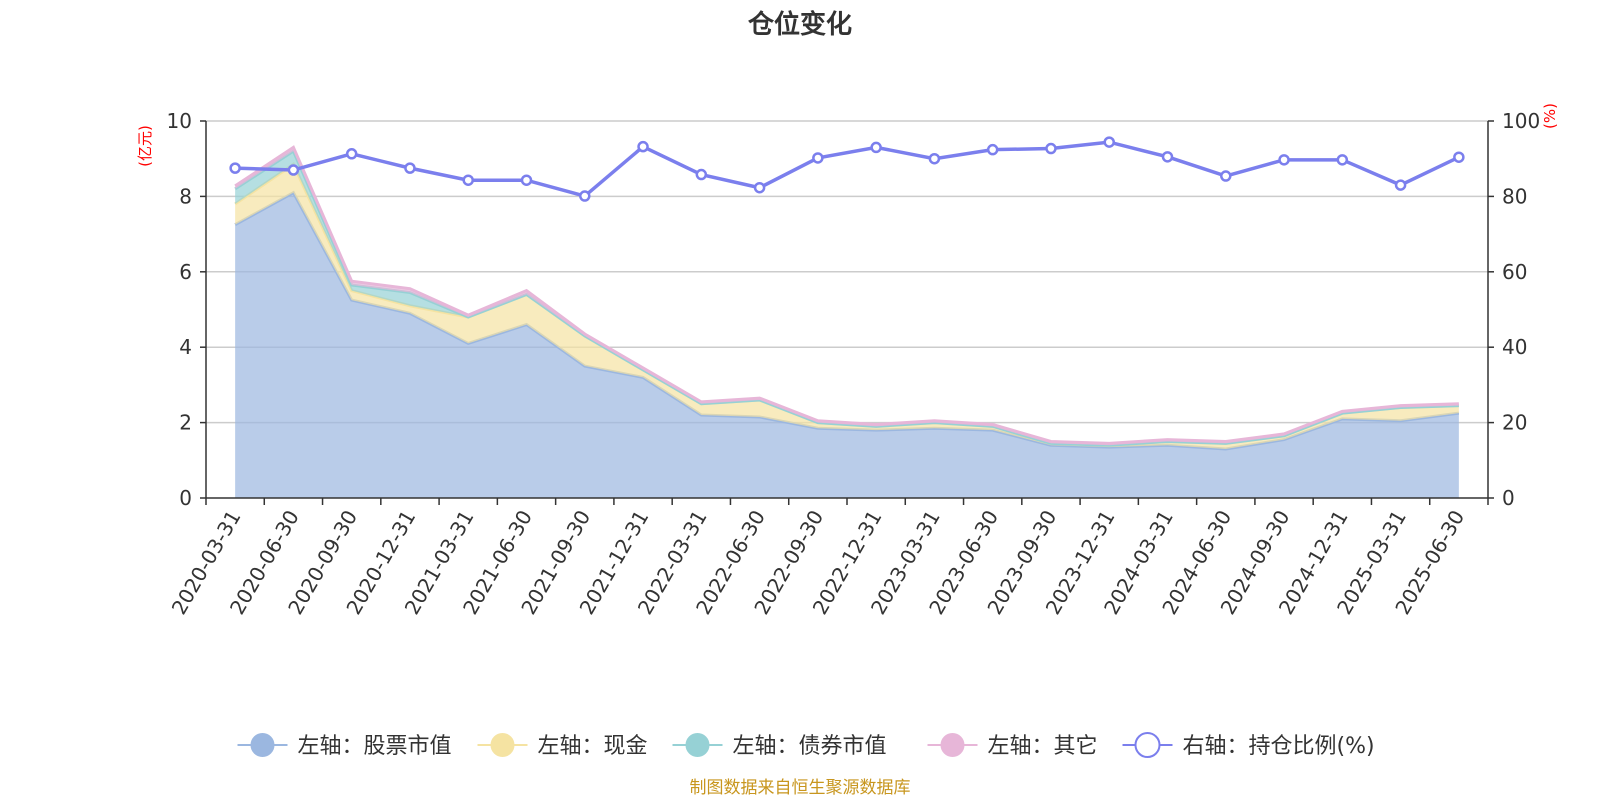 Image resolution: width=1600 pixels, height=800 pixels. What do you see at coordinates (1043, 746) in the screenshot?
I see `legend-label: 左轴：其它` at bounding box center [1043, 746].